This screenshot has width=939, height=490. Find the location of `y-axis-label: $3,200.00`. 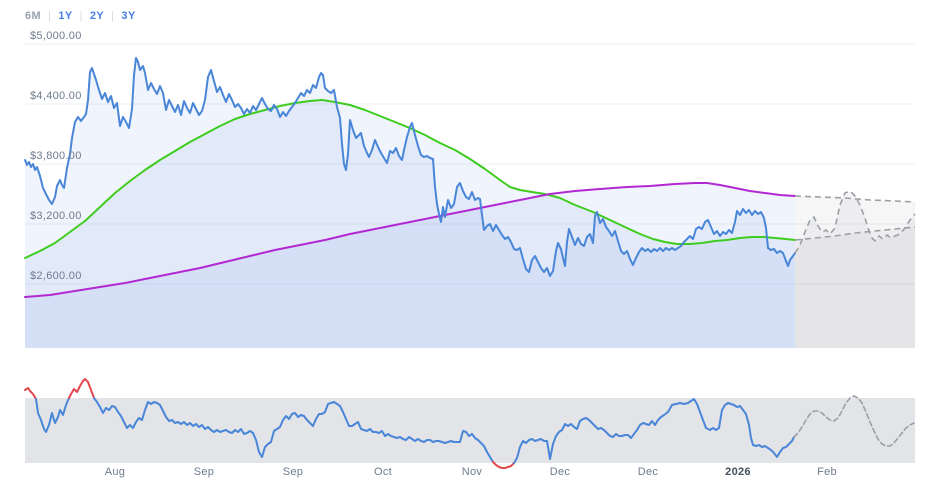

y-axis-label: $3,200.00 is located at coordinates (56, 216).